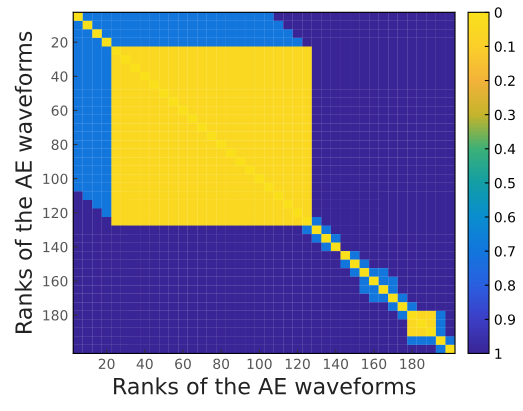  What do you see at coordinates (55, 281) in the screenshot?
I see `y-tick-label: 160` at bounding box center [55, 281].